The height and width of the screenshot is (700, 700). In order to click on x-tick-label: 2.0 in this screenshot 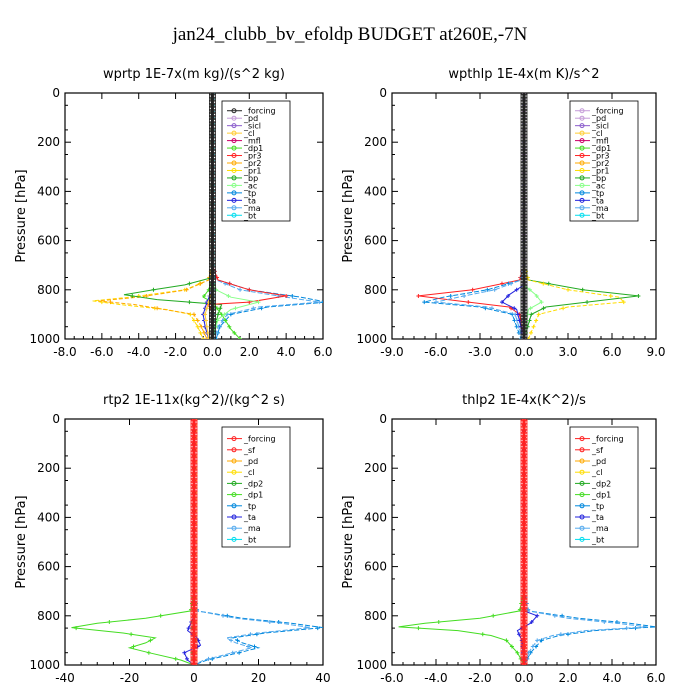, I will do `click(249, 352)`.